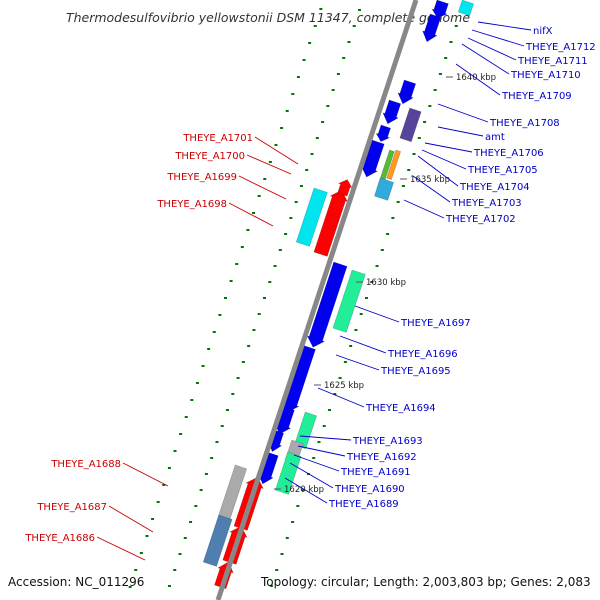  I want to click on gene-label: THEYE_A1696, so click(422, 354).